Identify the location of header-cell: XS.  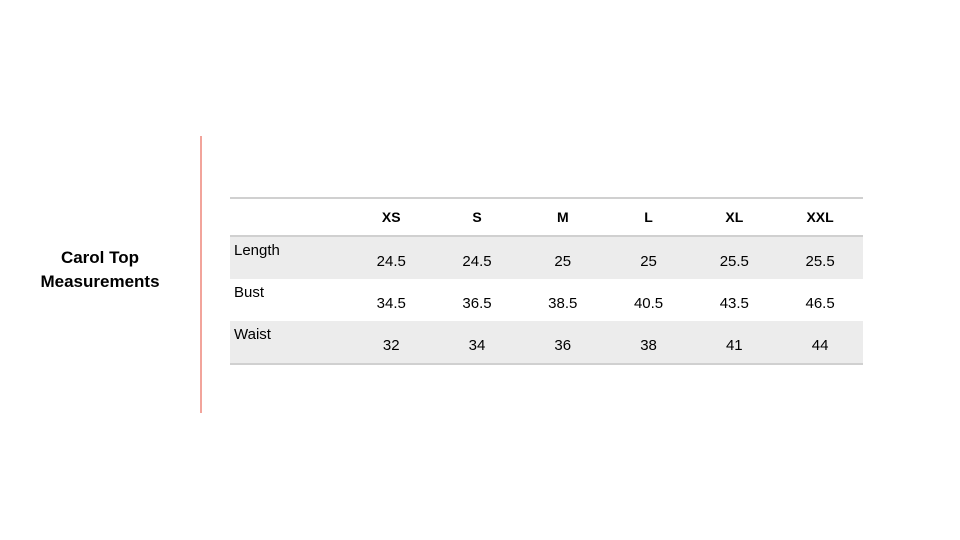
(391, 217).